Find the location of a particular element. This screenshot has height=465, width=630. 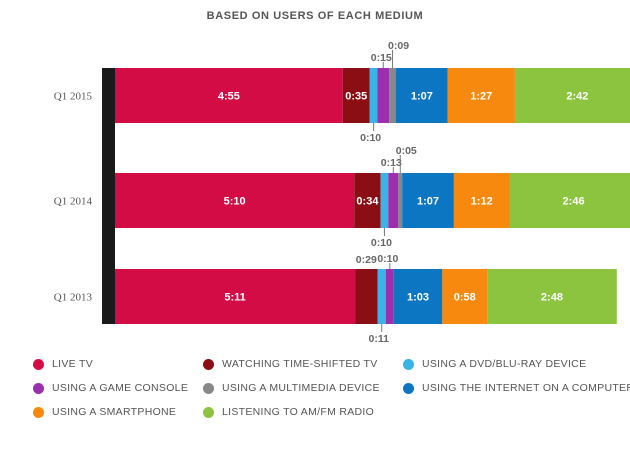

data-label: 5:10 is located at coordinates (235, 202).